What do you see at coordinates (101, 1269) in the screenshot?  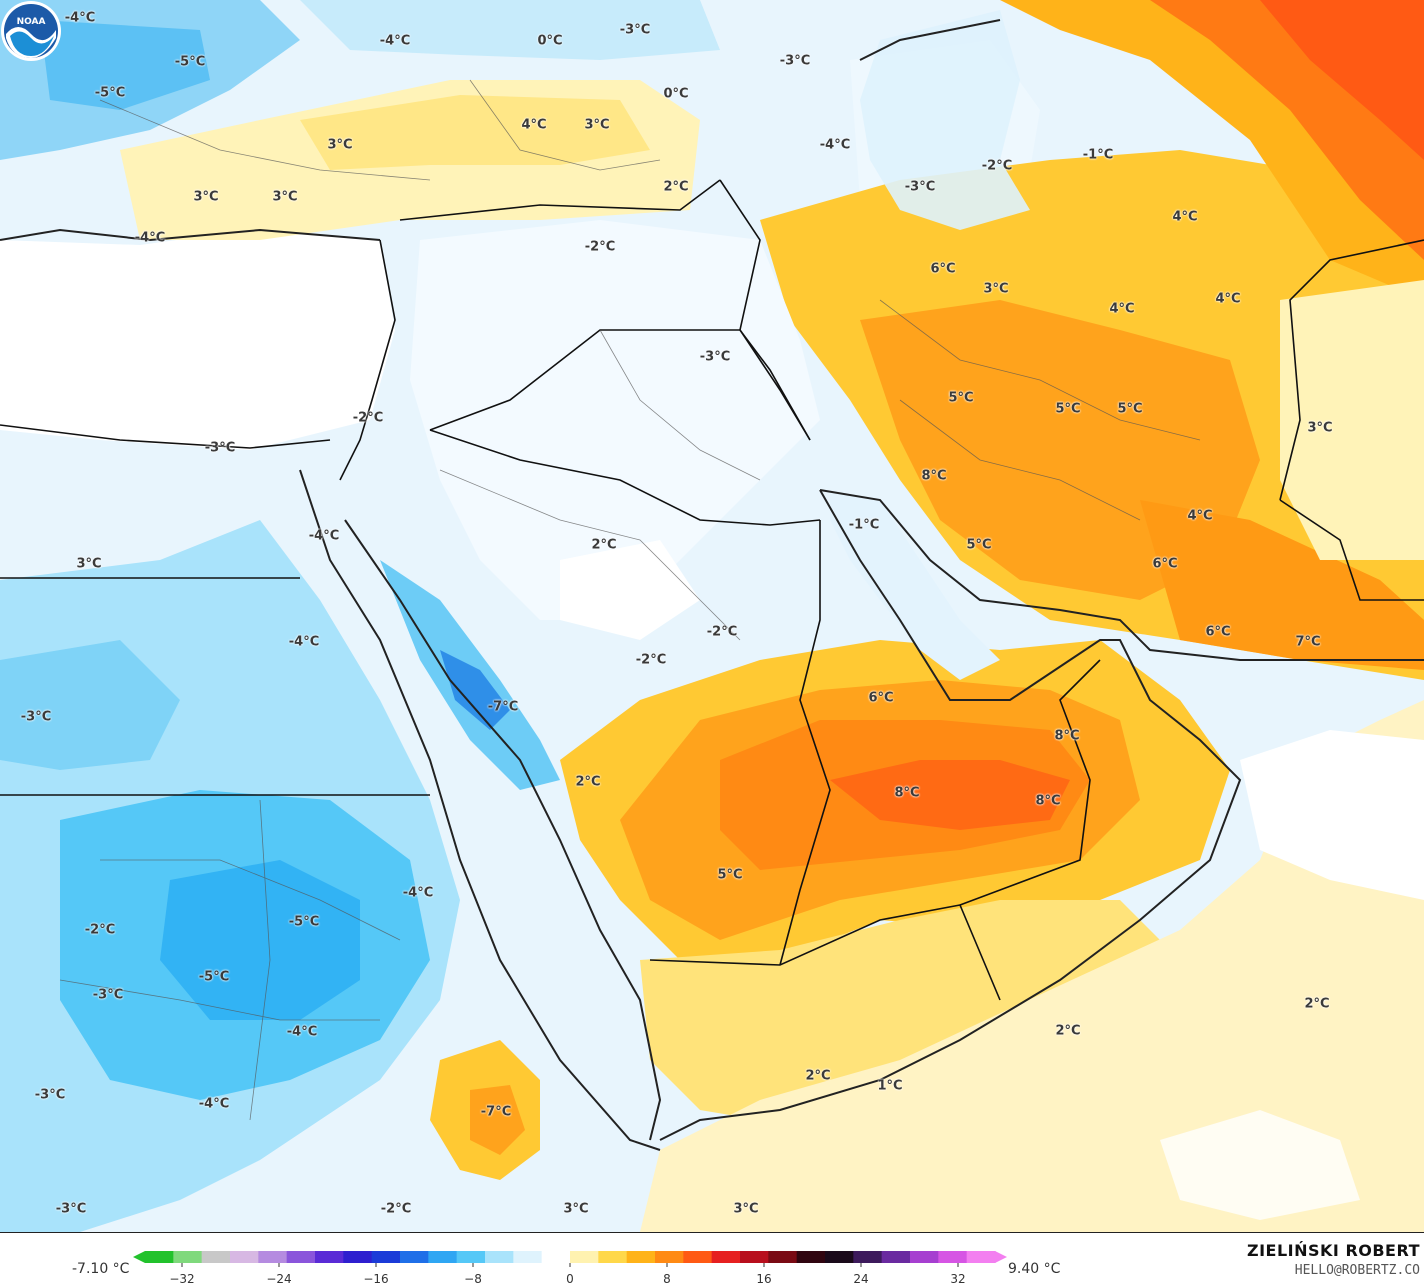 I see `legend-min-label: -7.10 °C` at bounding box center [101, 1269].